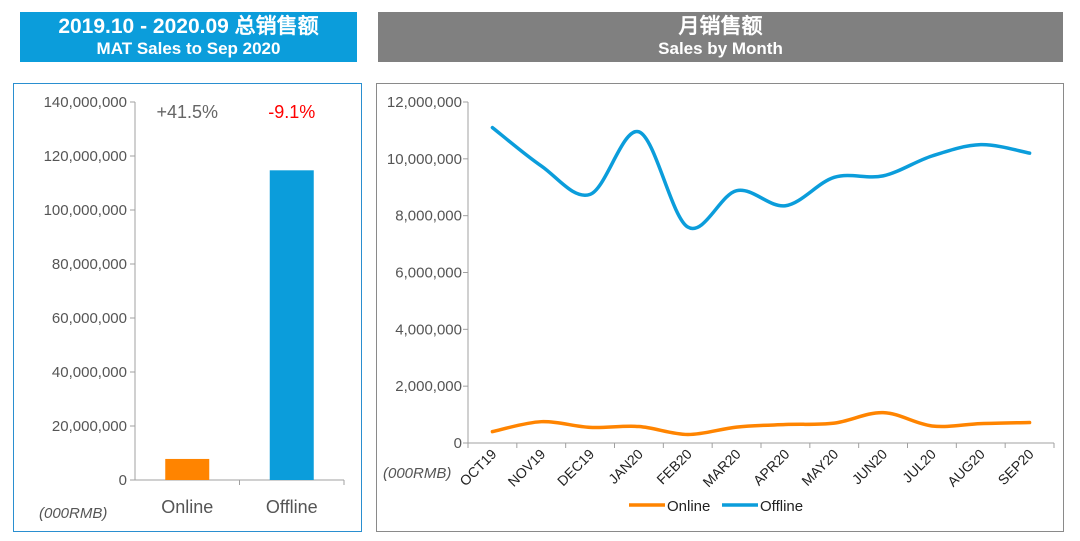 This screenshot has width=1080, height=541. Describe the element at coordinates (625, 466) in the screenshot. I see `month-label: JAN20` at that location.